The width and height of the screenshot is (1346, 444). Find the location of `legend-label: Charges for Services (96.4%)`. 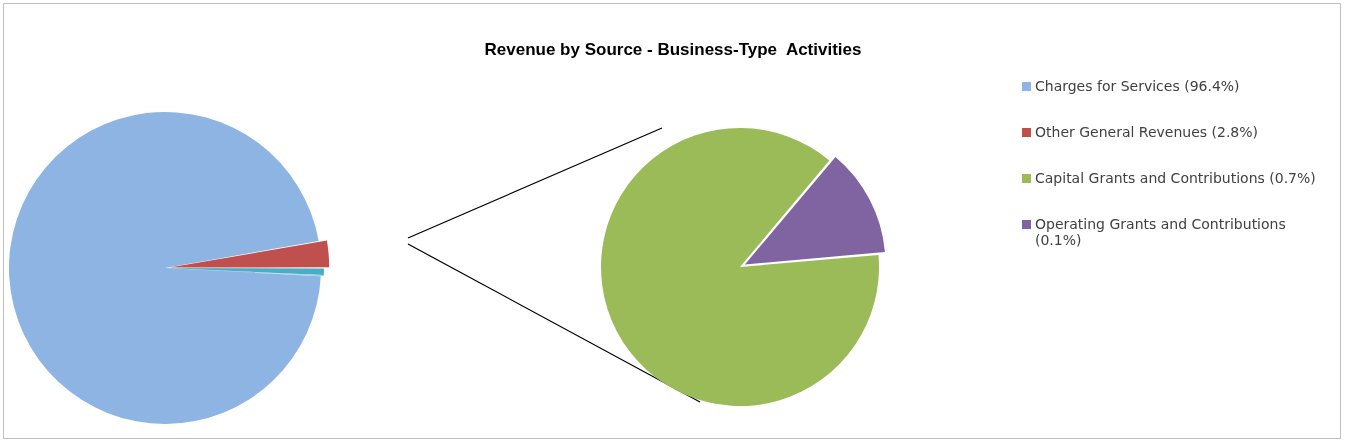

legend-label: Charges for Services (96.4%) is located at coordinates (1137, 86).